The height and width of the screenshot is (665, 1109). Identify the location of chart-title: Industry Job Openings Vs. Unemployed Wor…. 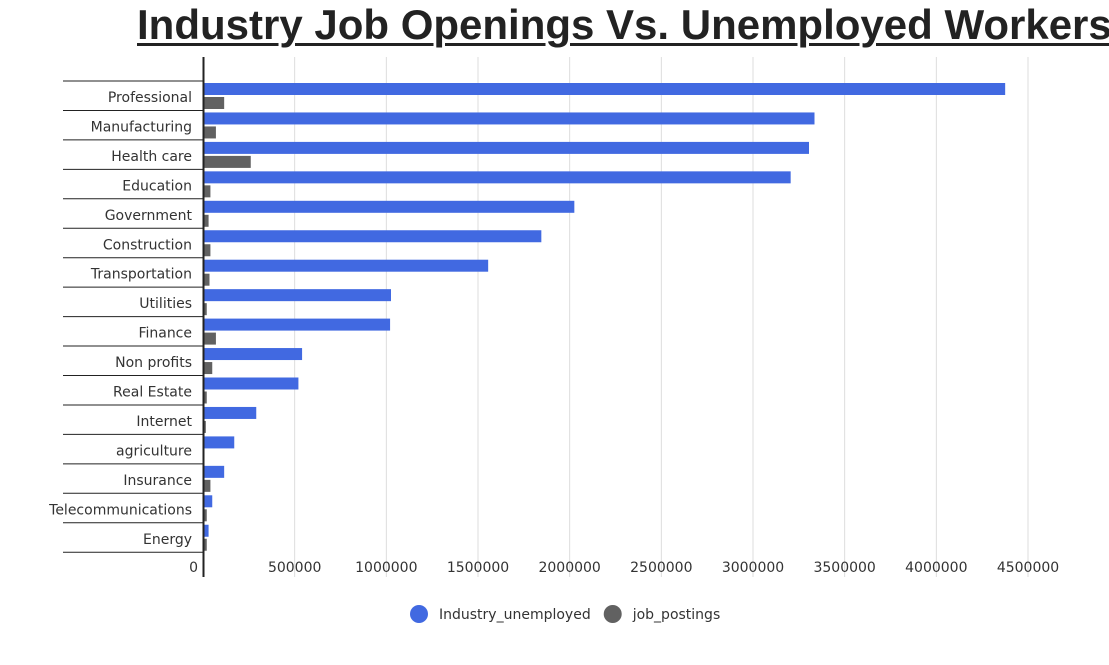
(623, 24).